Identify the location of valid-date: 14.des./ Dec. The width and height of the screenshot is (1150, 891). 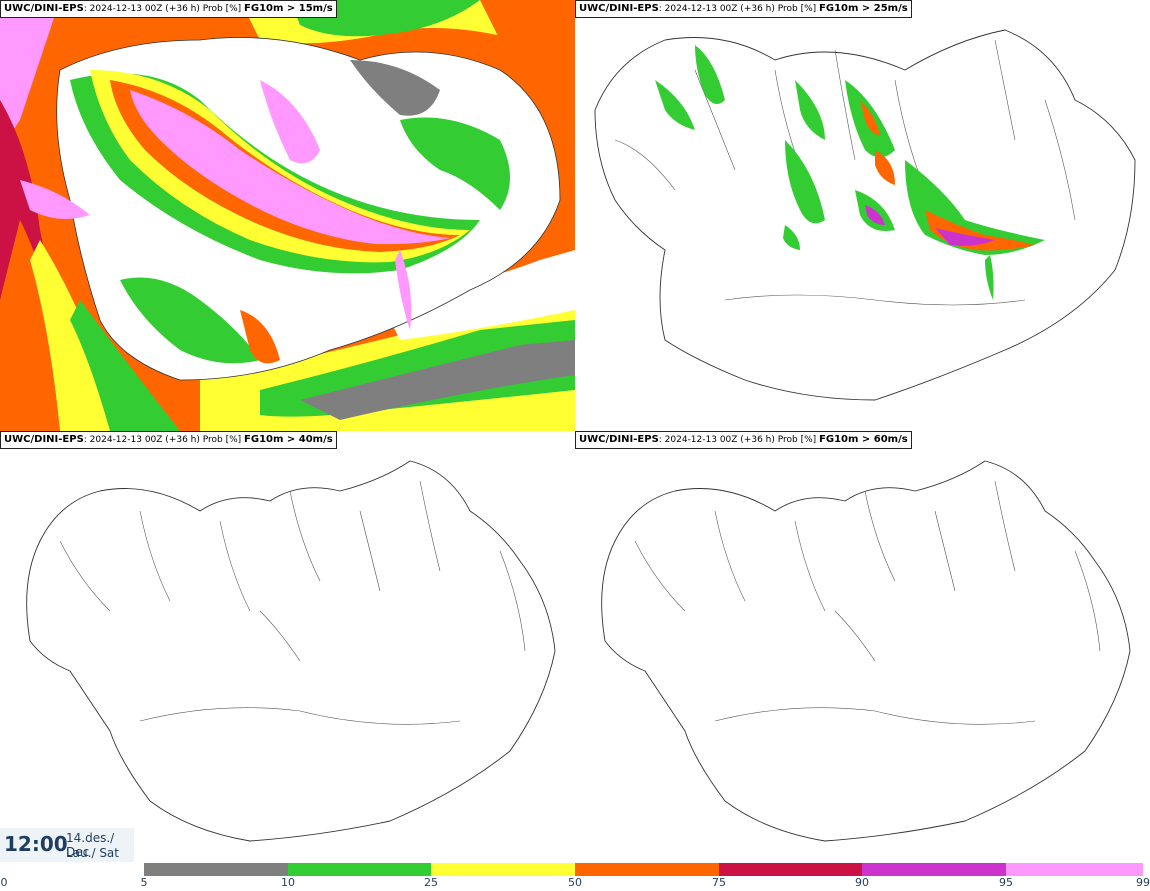
(90, 845).